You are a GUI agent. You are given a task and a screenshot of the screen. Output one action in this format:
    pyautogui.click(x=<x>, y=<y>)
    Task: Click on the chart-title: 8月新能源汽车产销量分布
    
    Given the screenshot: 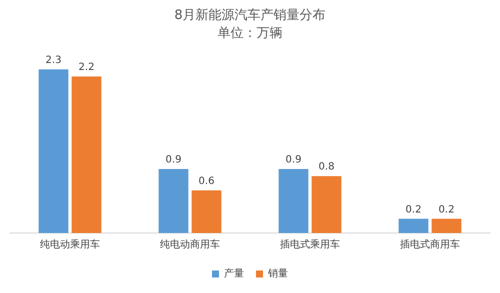 What is the action you would take?
    pyautogui.click(x=250, y=16)
    